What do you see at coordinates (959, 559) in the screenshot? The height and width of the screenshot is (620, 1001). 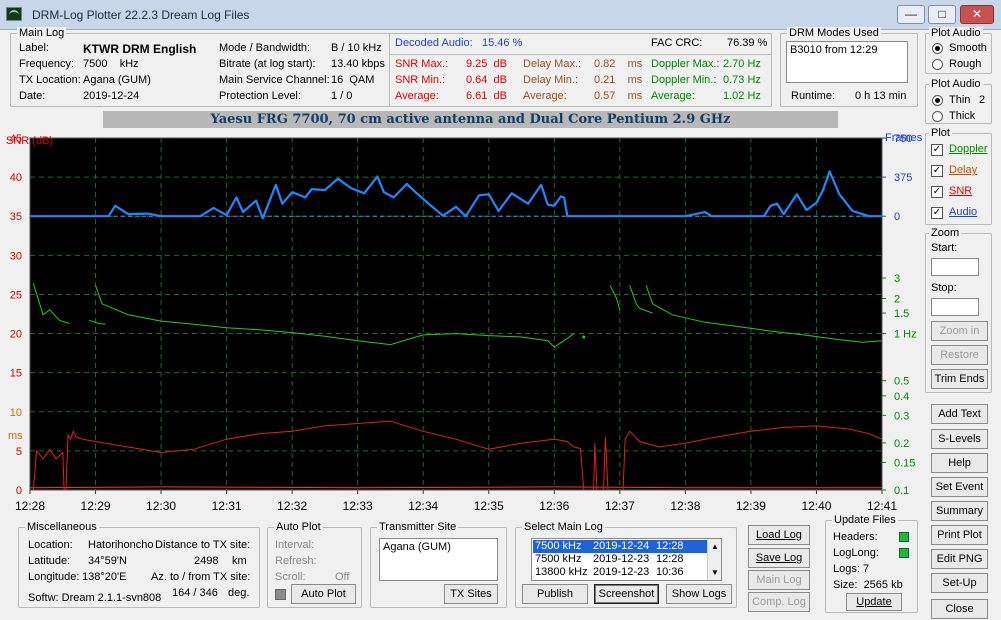 I see `edit-png-button: Edit PNG` at bounding box center [959, 559].